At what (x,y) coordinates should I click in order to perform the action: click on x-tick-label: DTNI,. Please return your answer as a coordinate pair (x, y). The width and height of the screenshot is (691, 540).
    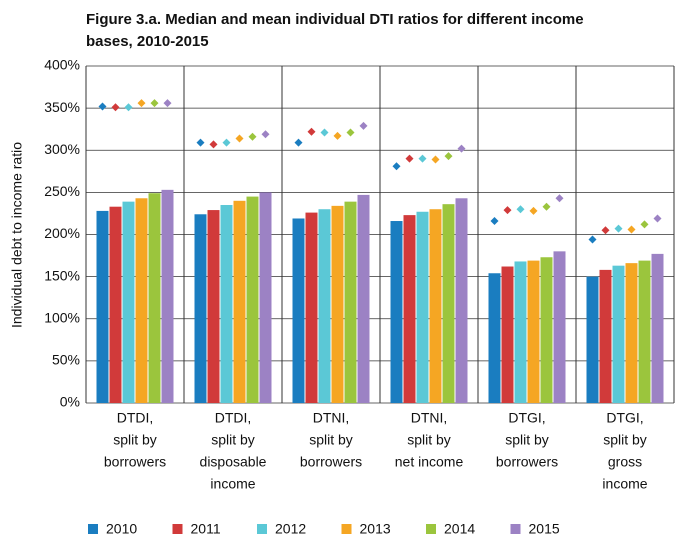
    Looking at the image, I should click on (331, 418).